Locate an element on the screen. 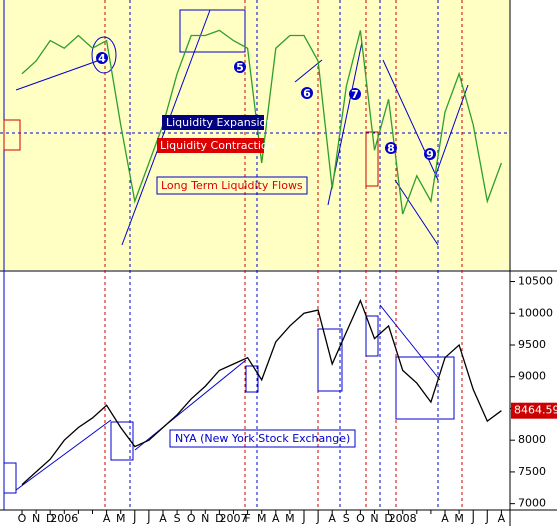 The height and width of the screenshot is (526, 557). cycle-number: 9 is located at coordinates (430, 154).